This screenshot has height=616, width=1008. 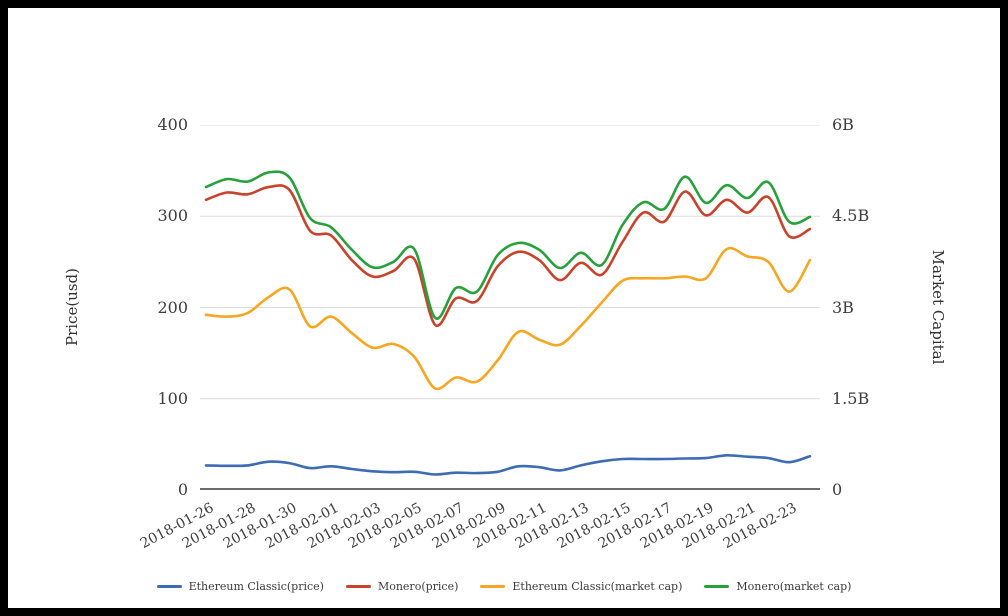 I want to click on legend-item-monero-market-cap: Monero(market cap), so click(x=777, y=586).